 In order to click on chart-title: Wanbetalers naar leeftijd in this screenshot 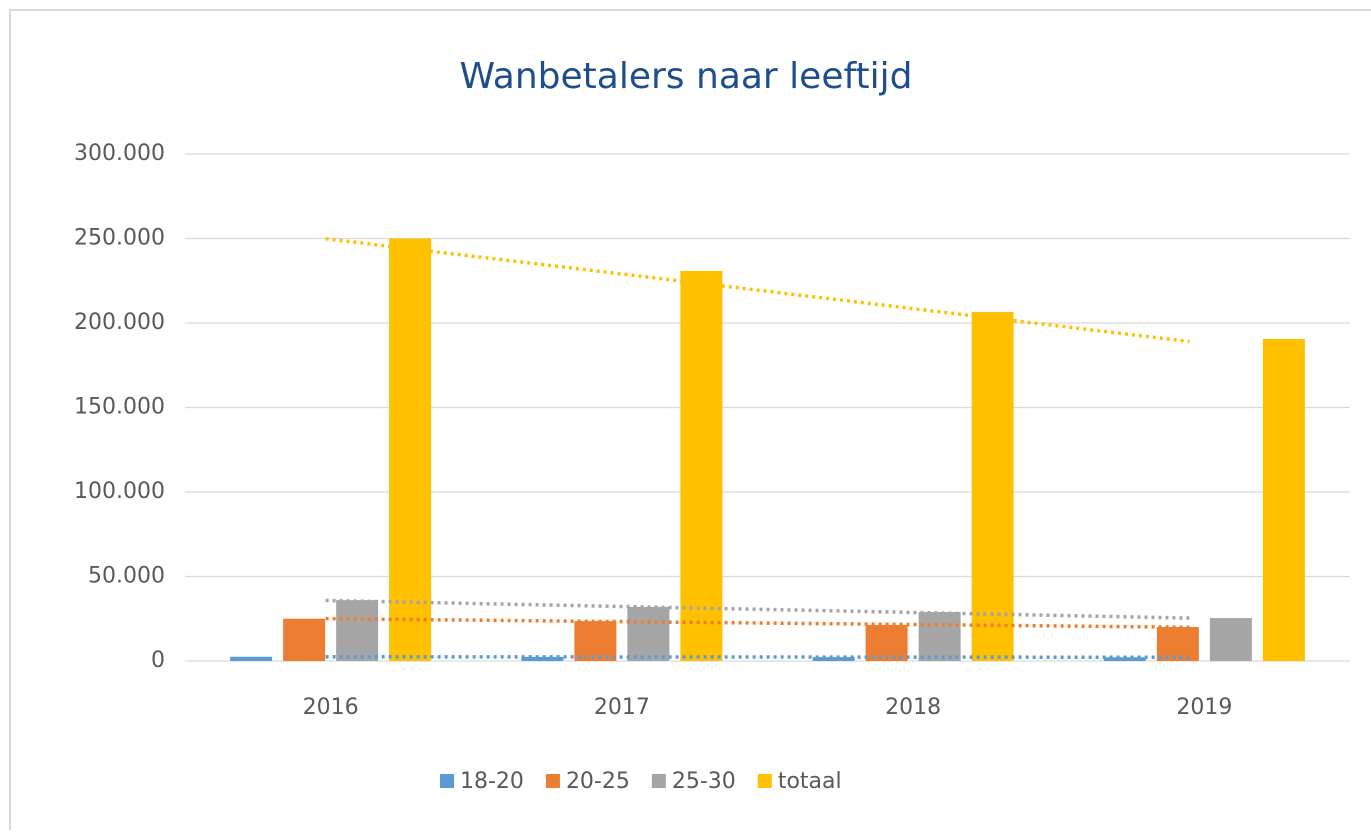, I will do `click(686, 76)`.